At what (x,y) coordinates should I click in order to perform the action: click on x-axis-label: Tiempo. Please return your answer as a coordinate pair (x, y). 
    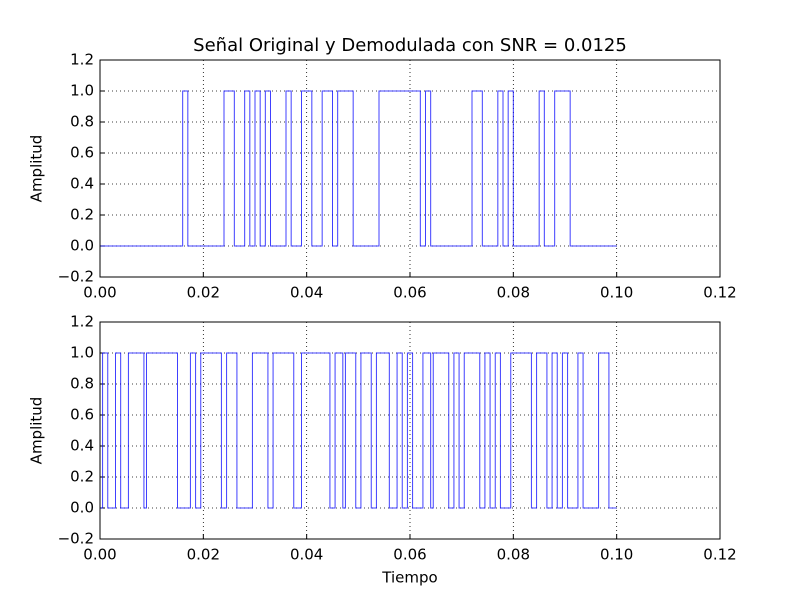
    Looking at the image, I should click on (409, 578).